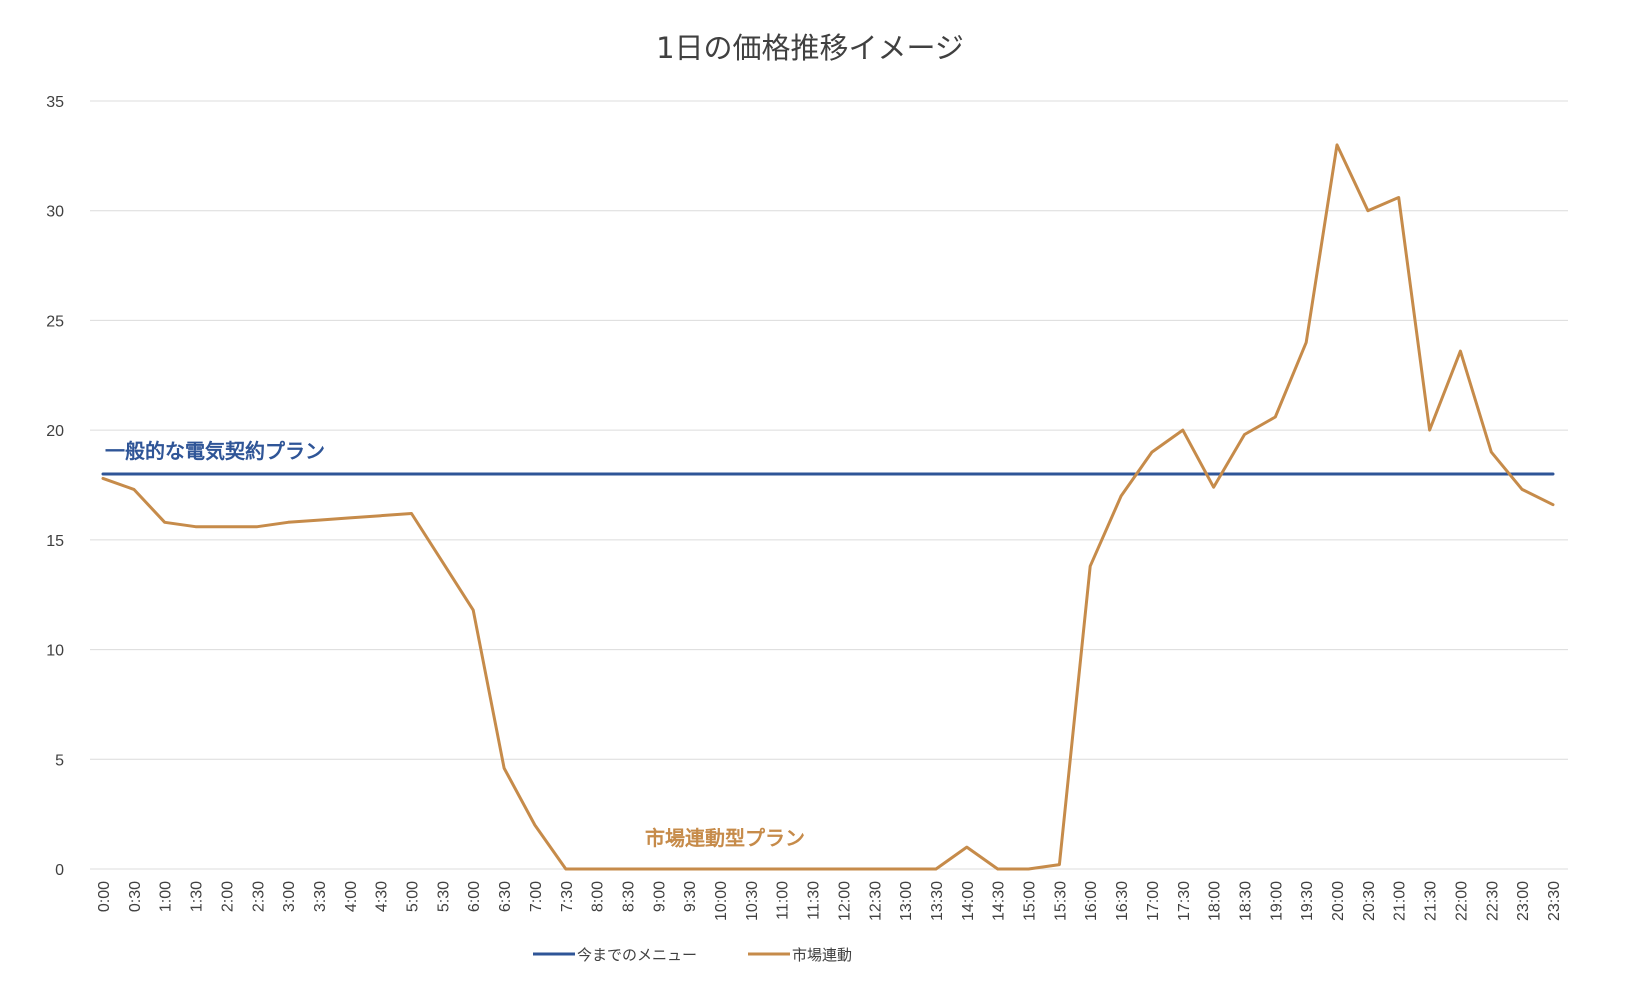  I want to click on x-tick-label: 23:00, so click(1523, 901).